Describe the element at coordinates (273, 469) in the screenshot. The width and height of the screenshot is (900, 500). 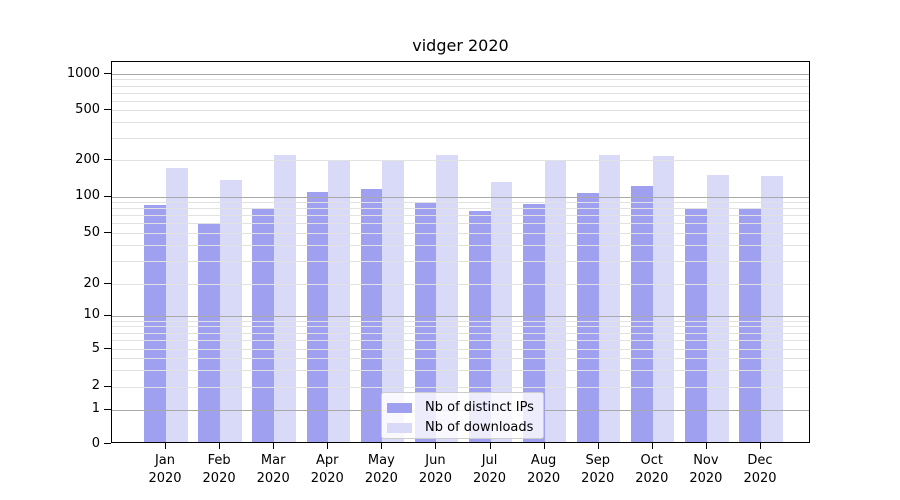
I see `x-tick-label-mar: Mar 2020` at that location.